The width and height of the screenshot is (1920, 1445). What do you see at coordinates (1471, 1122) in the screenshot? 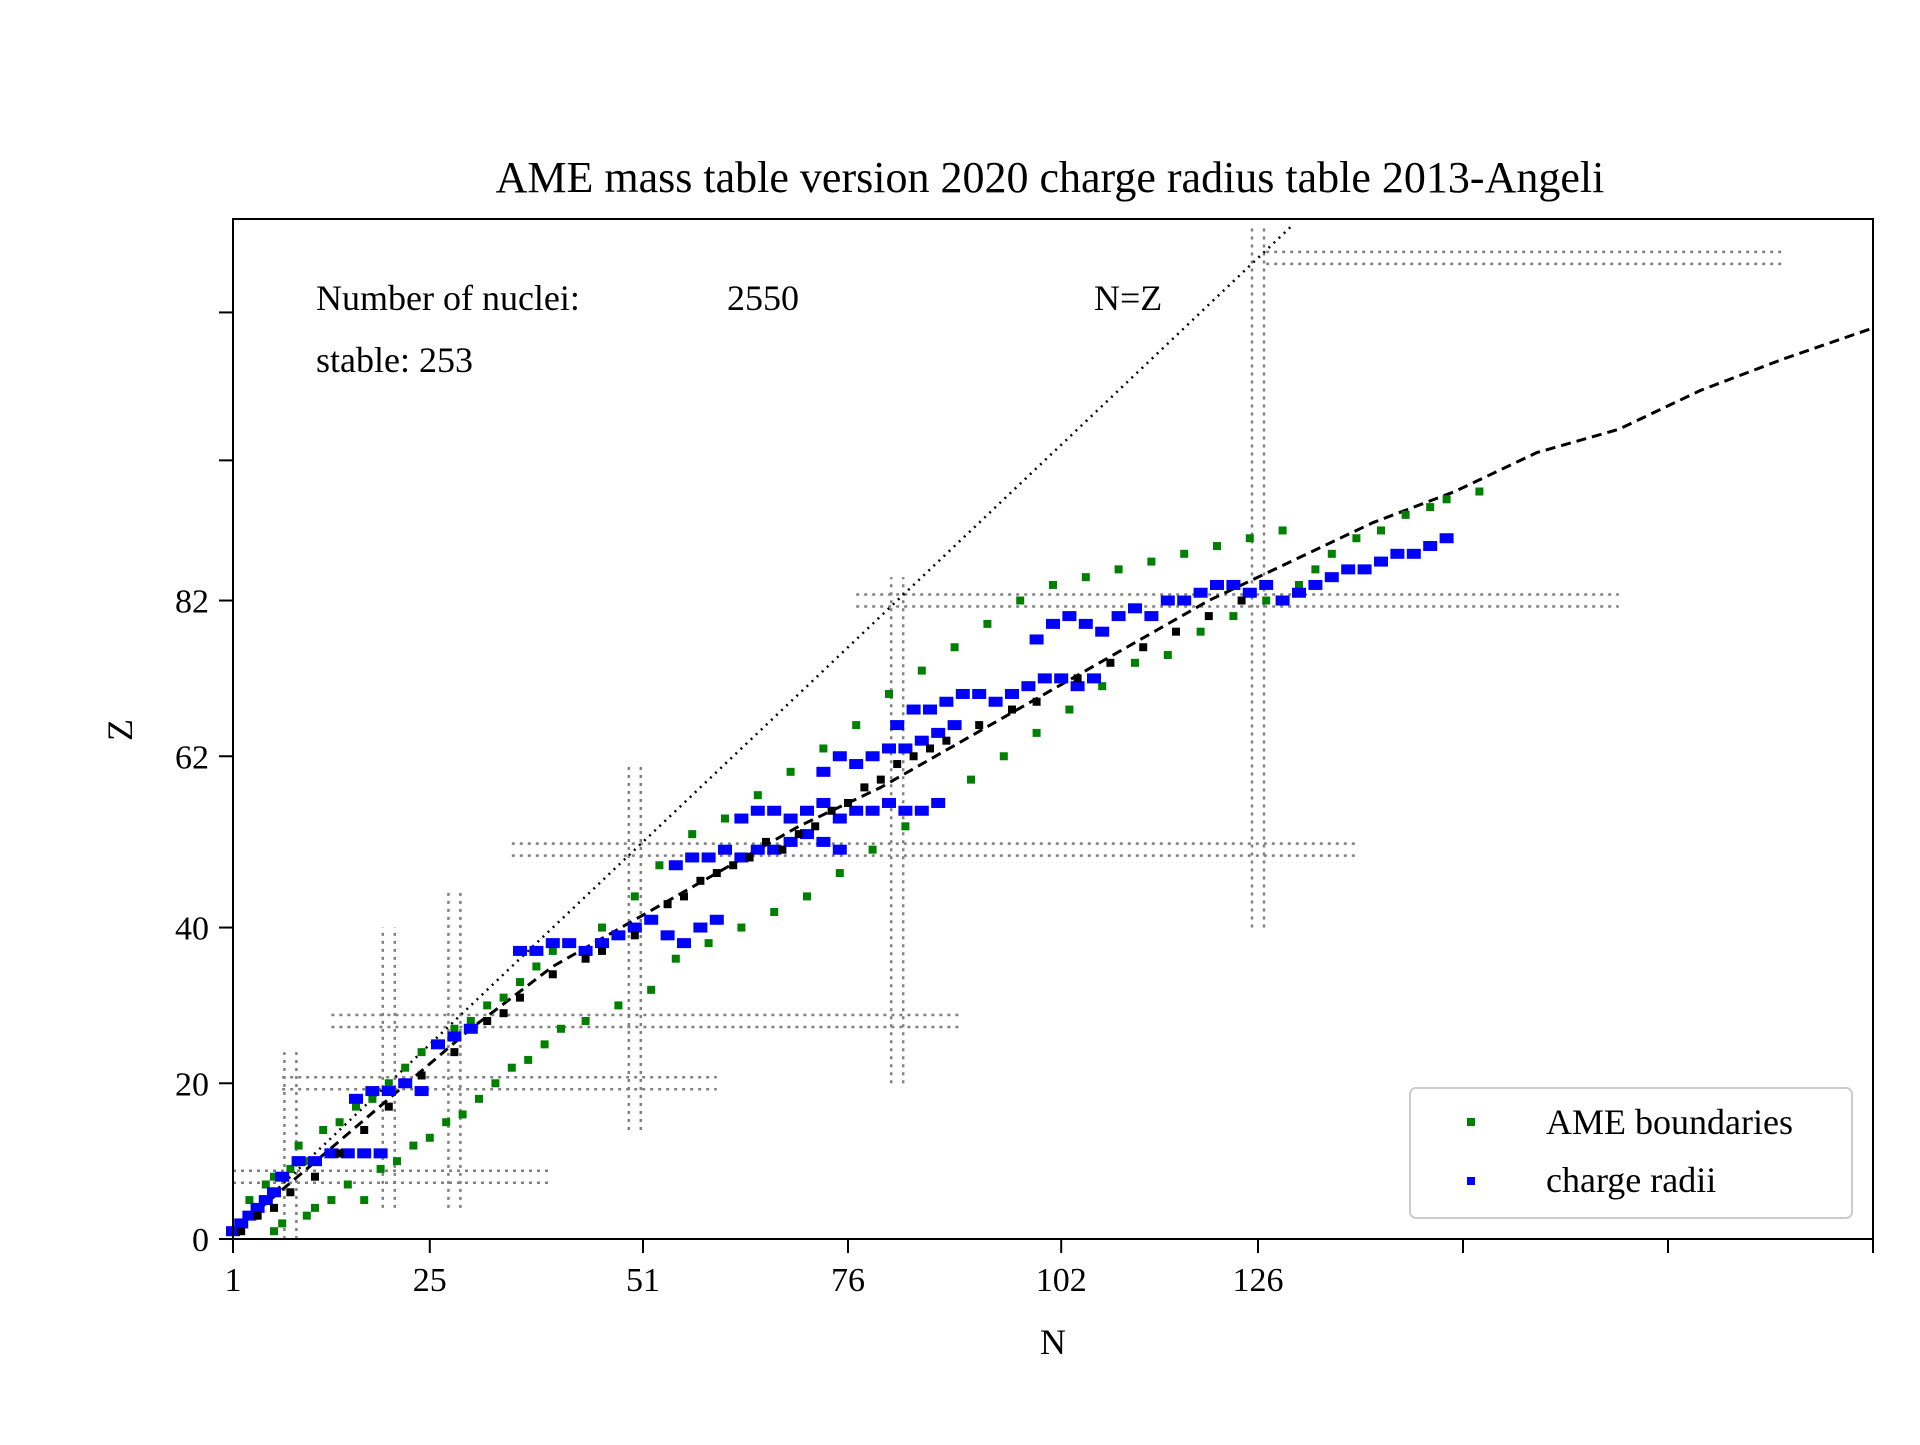
I see `legend-marker-ame-boundaries` at bounding box center [1471, 1122].